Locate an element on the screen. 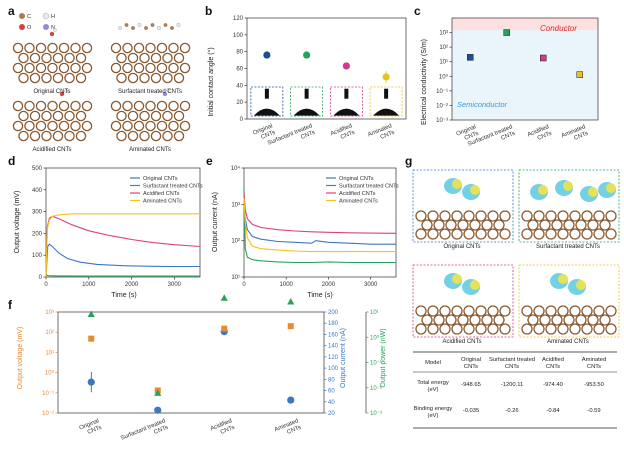 This screenshot has height=459, width=624. d-ylabel: Output voltage (mV) is located at coordinates (17, 222).